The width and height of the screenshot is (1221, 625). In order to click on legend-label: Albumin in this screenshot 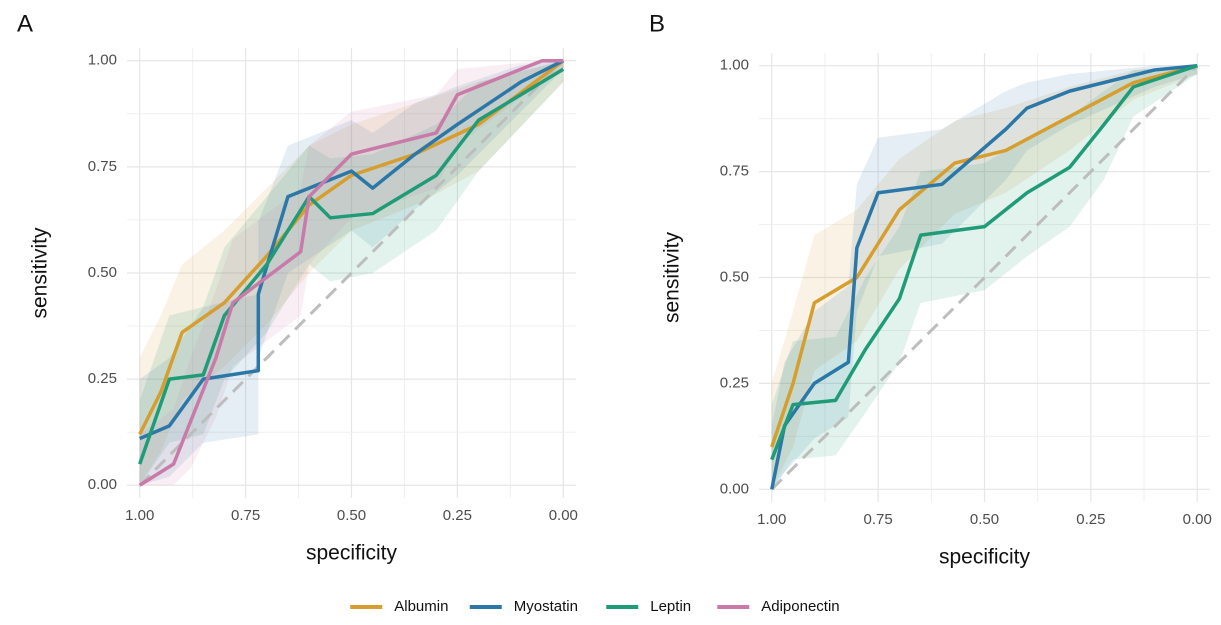, I will do `click(421, 606)`.